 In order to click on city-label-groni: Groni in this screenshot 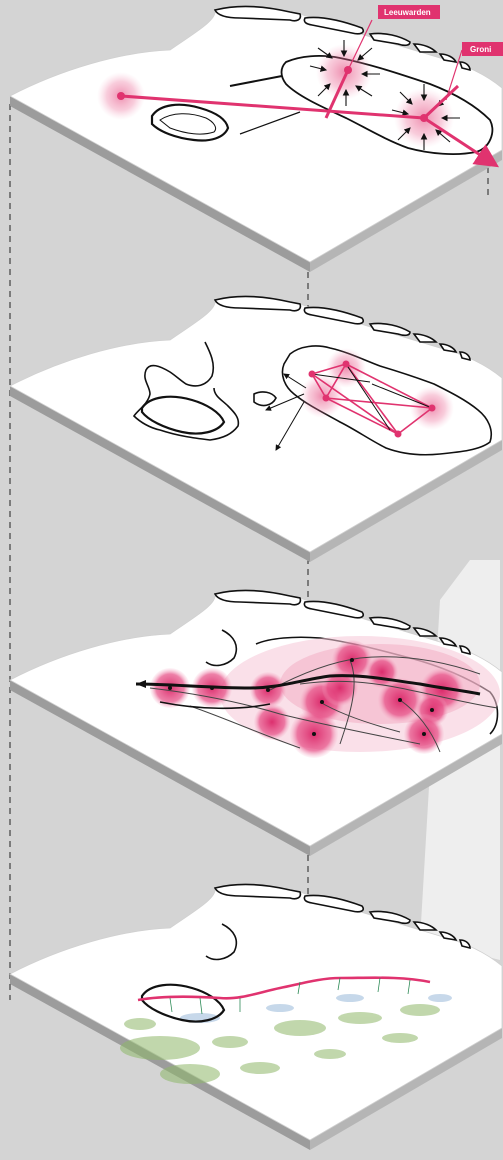, I will do `click(480, 49)`.